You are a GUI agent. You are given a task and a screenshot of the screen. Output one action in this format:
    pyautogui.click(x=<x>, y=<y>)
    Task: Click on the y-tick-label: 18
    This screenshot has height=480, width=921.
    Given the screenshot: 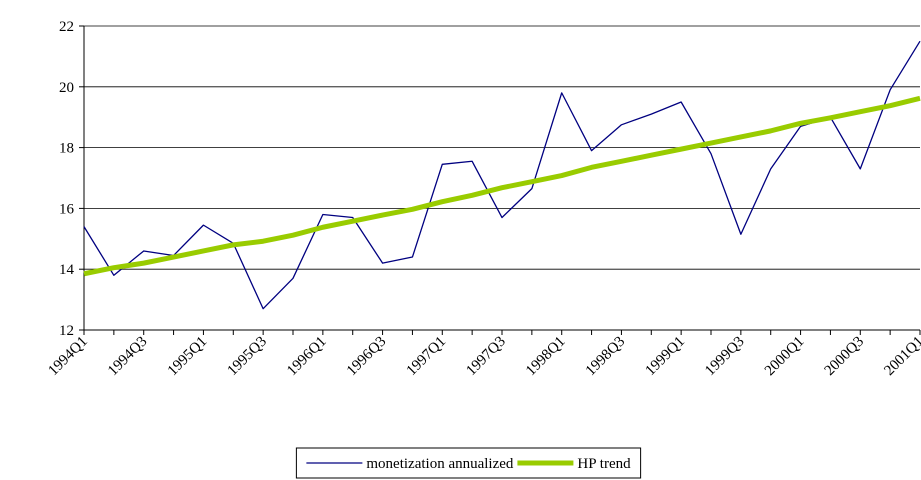 What is the action you would take?
    pyautogui.click(x=66, y=149)
    